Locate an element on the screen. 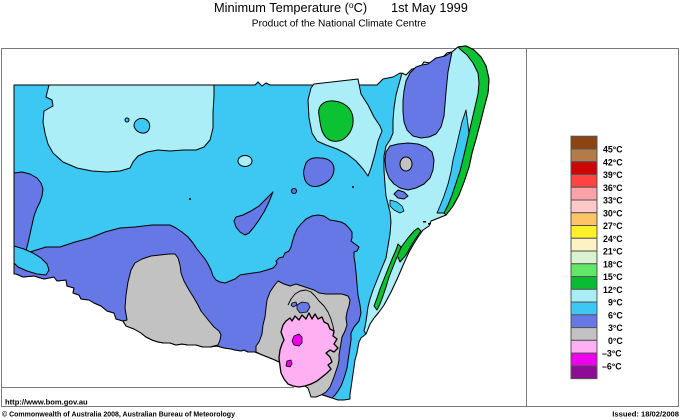 The width and height of the screenshot is (680, 420). svg-text: 30°C is located at coordinates (613, 213).